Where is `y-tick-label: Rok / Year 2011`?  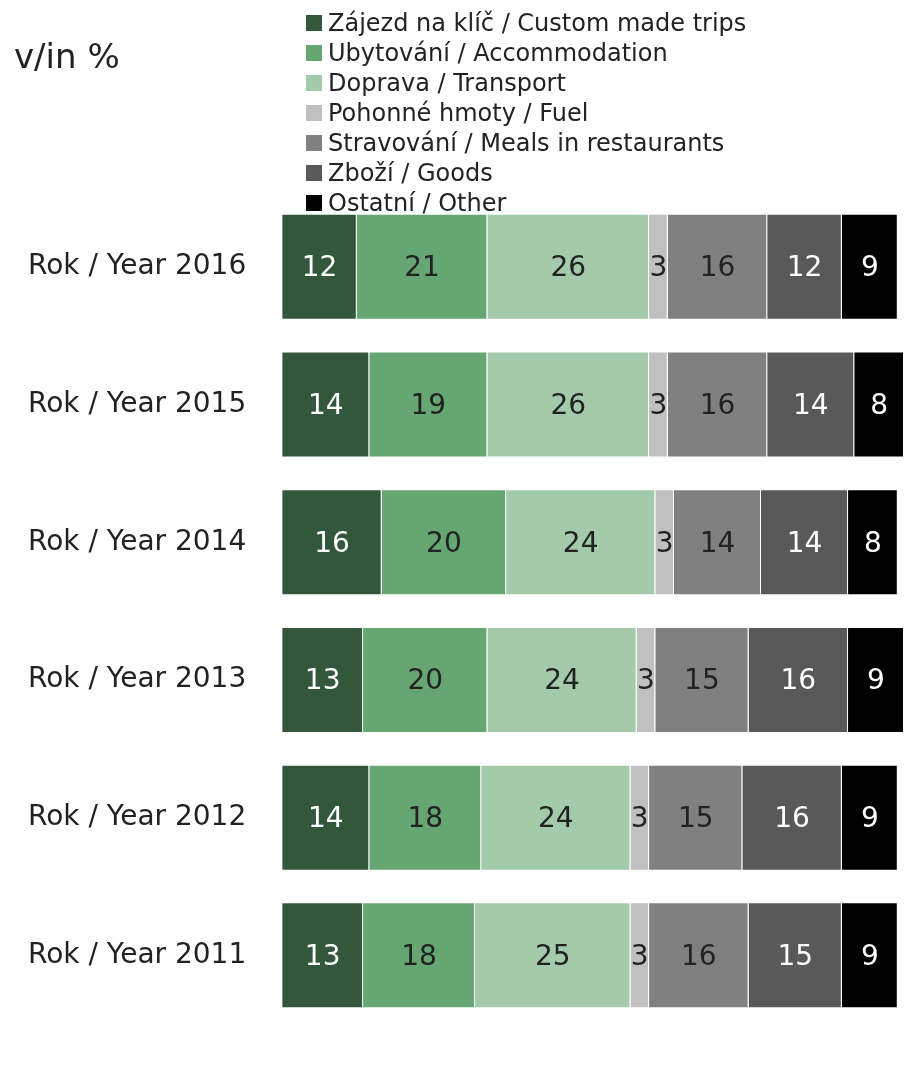 y-tick-label: Rok / Year 2011 is located at coordinates (137, 953).